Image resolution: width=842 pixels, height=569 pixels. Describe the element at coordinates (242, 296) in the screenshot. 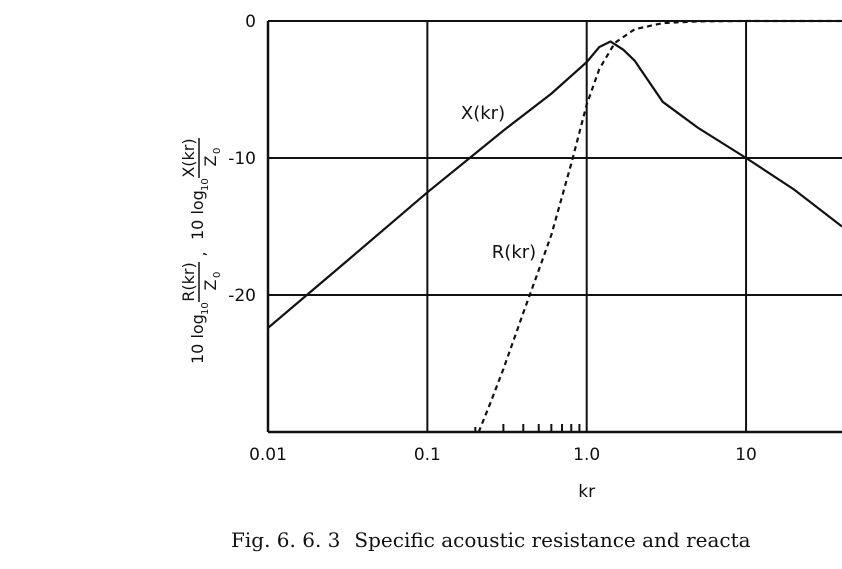

I see `y-tick-label: -20` at that location.